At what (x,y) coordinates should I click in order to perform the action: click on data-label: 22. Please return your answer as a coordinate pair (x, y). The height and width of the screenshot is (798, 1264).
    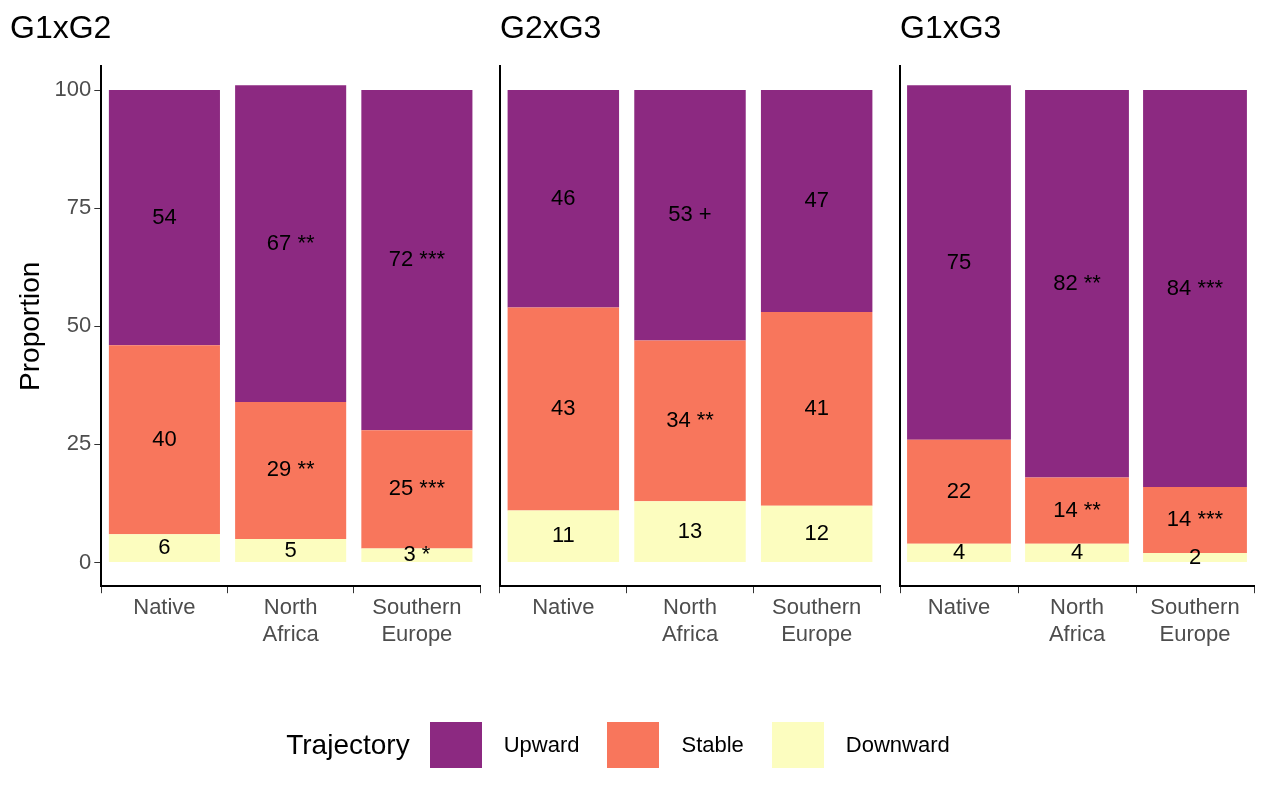
    Looking at the image, I should click on (959, 490).